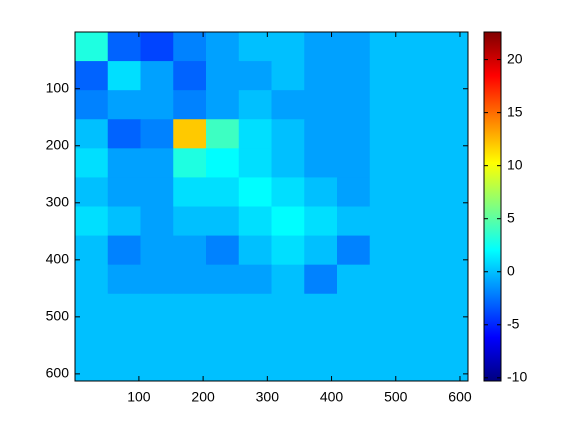 This screenshot has width=576, height=432. Describe the element at coordinates (515, 111) in the screenshot. I see `colorbar-tick-label: 15` at that location.